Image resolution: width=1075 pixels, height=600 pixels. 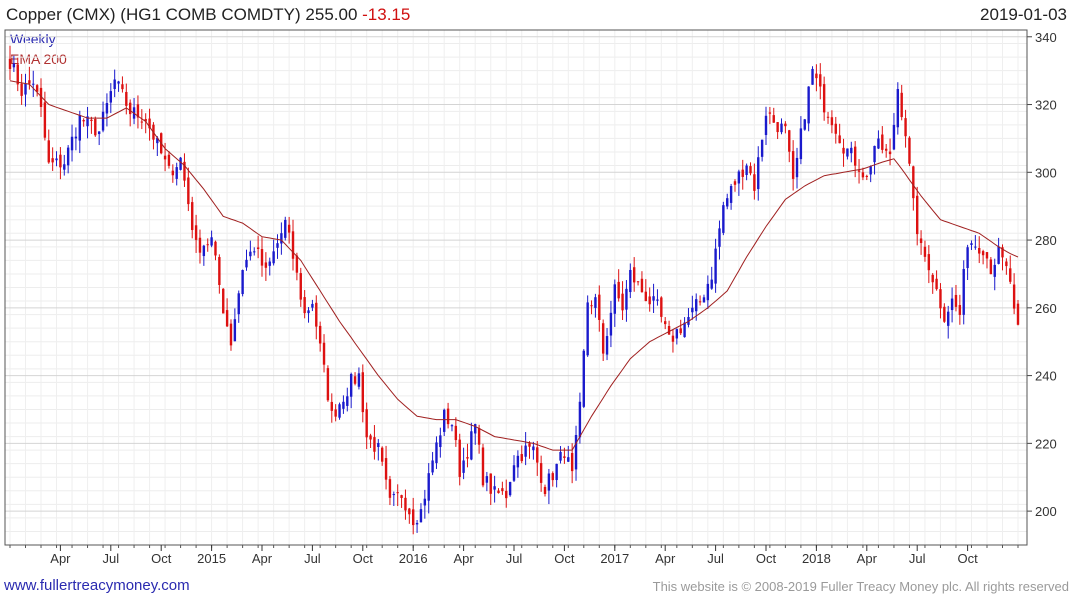 I want to click on x-tick-label: 2015, so click(x=211, y=558).